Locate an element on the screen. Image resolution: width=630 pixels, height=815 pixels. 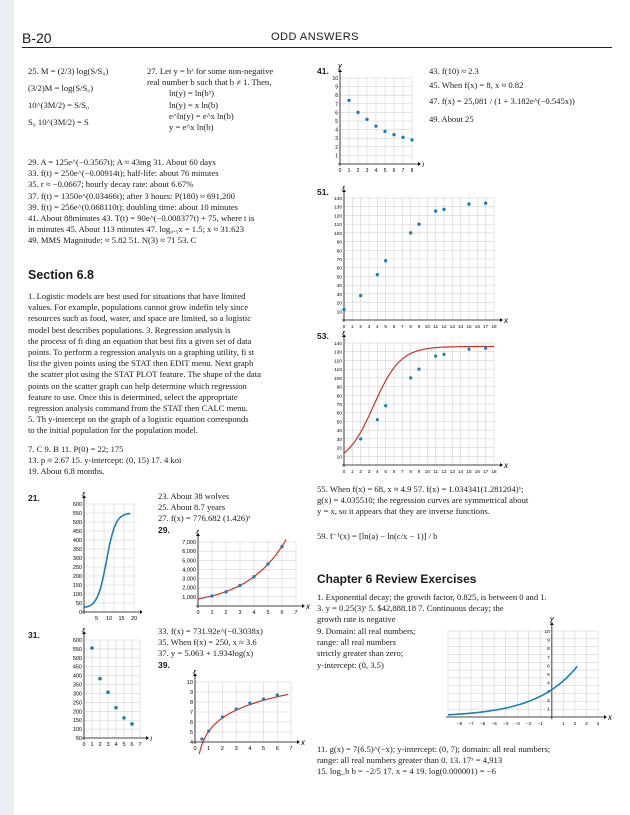
answer-line: real number b such that b ≠ 1. Then, is located at coordinates (209, 82).